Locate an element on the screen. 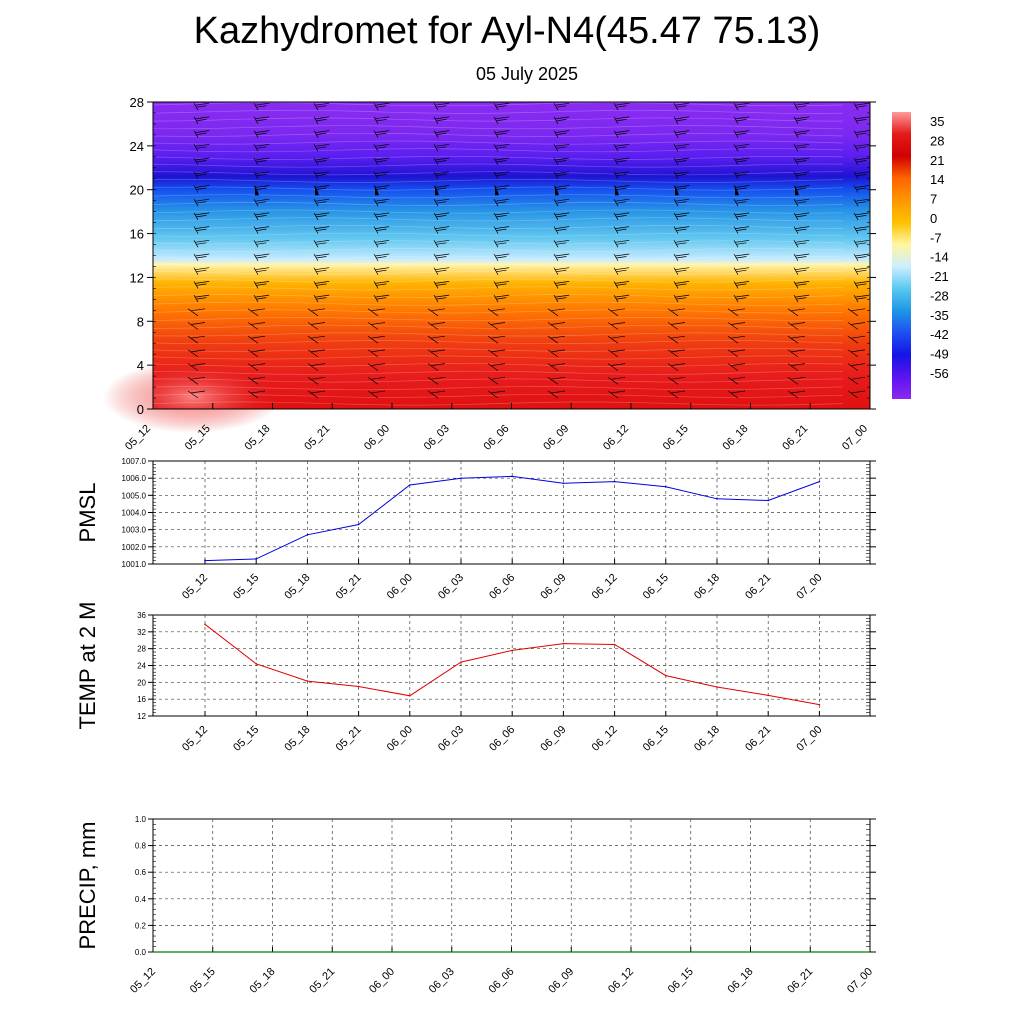 This screenshot has height=1024, width=1024. y-tick-label: 0.2 is located at coordinates (141, 925).